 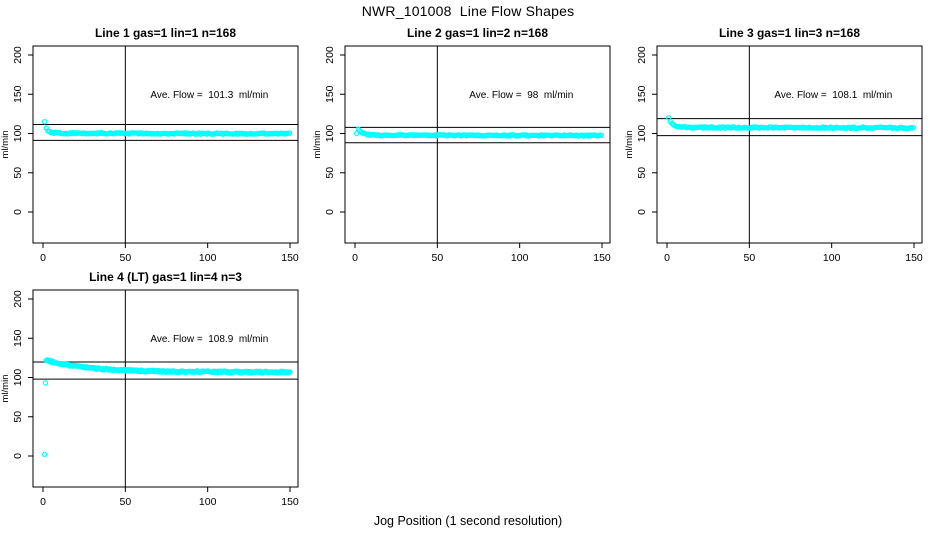 I want to click on subplot-title: Line 3 gas=1 lin=3 n=168, so click(x=789, y=33).